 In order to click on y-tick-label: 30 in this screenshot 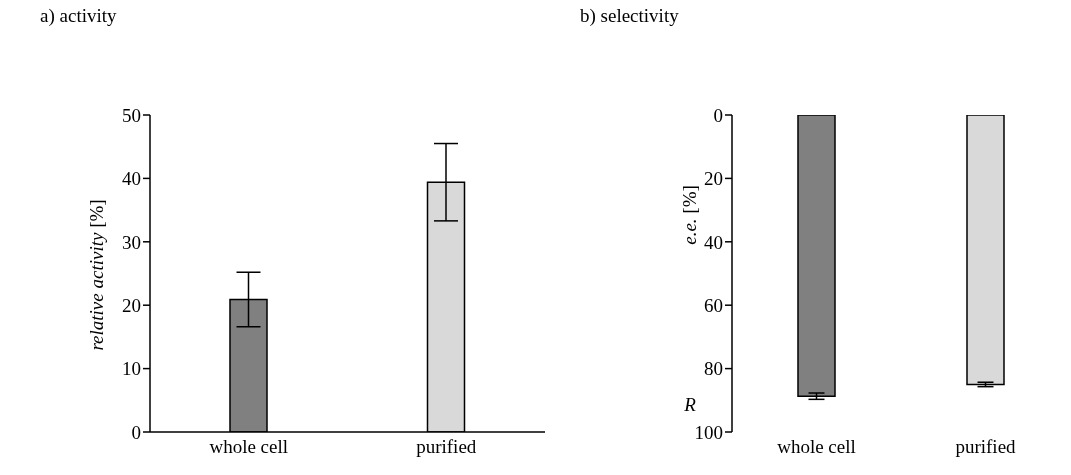, I will do `click(131, 242)`.